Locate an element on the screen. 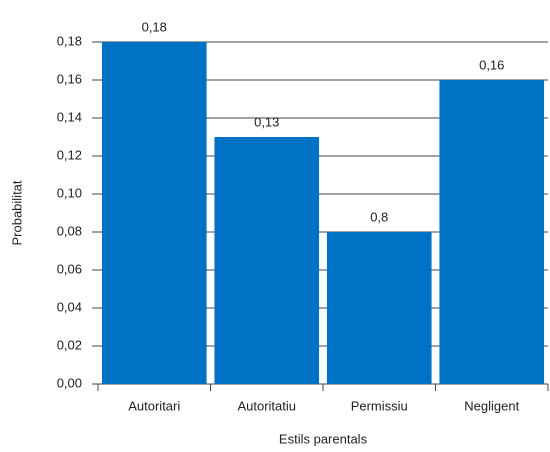  y-tick-label: 0,14 is located at coordinates (69, 116).